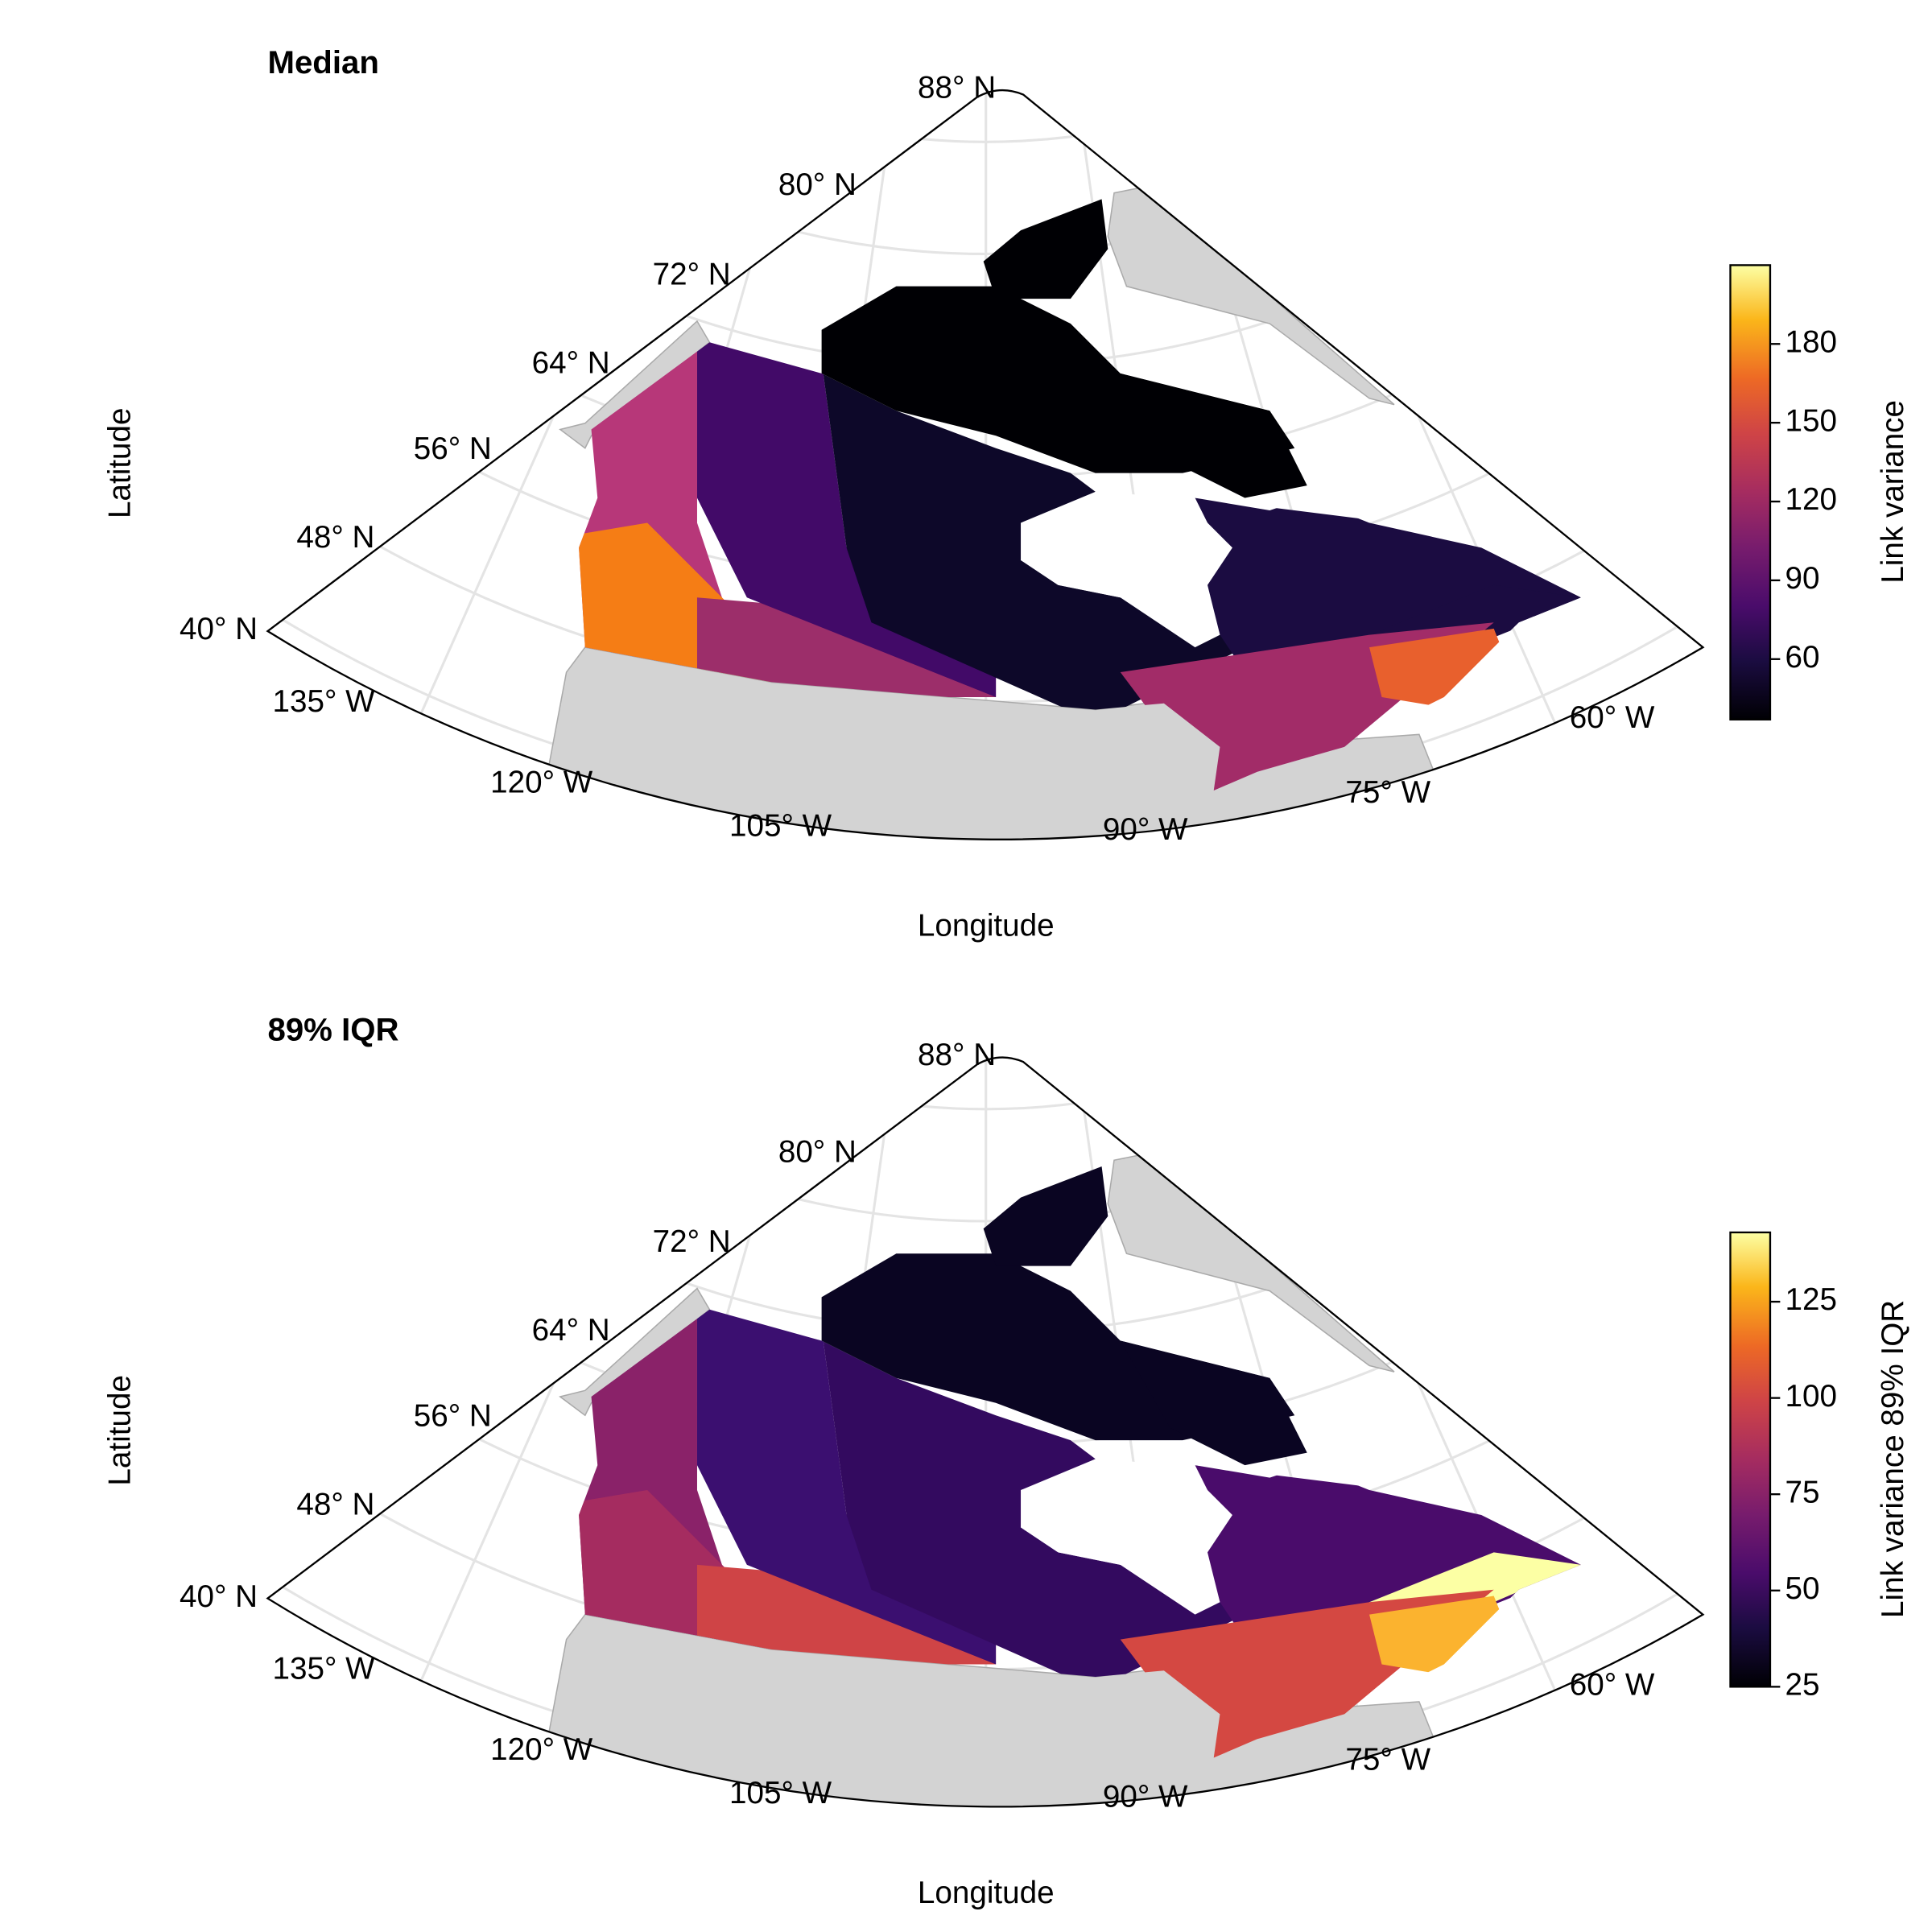 The image size is (1932, 1932). What do you see at coordinates (1802, 578) in the screenshot?
I see `colorbar-tick-label: 90` at bounding box center [1802, 578].